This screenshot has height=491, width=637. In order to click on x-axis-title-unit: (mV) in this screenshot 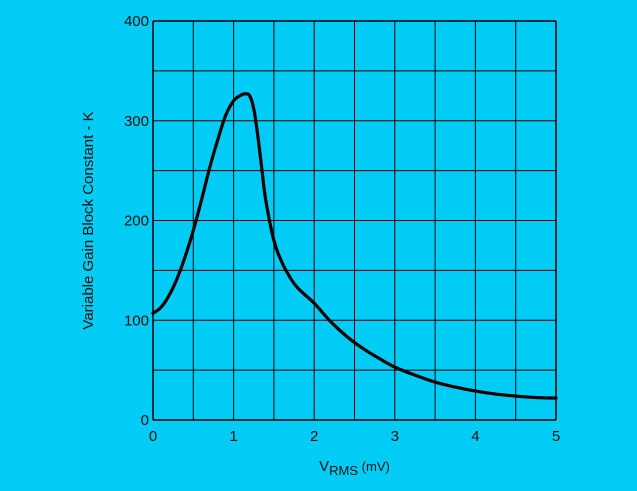, I will do `click(374, 466)`.